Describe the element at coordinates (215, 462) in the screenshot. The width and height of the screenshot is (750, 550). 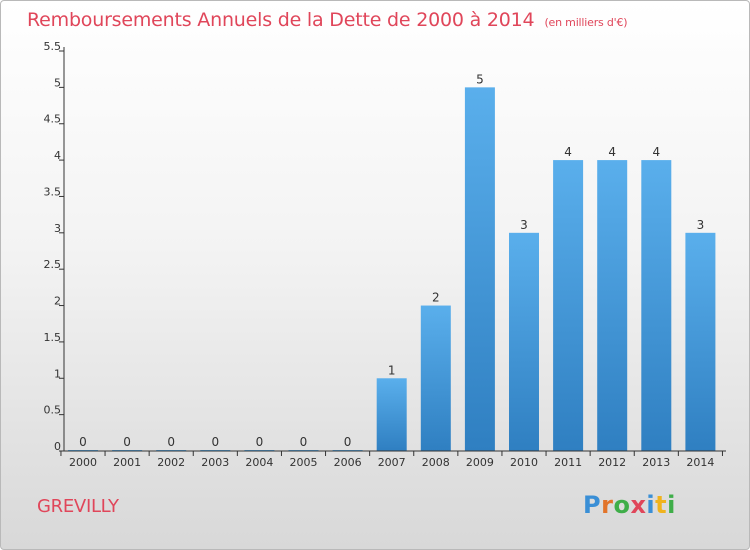
I see `x-tick-label-2003: 2003` at that location.